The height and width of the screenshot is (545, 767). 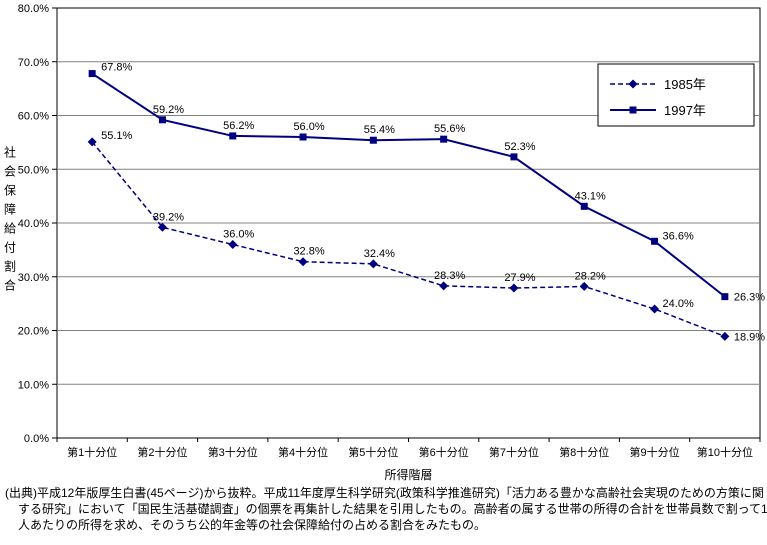 What do you see at coordinates (10, 229) in the screenshot?
I see `y-axis-title-char: 給` at bounding box center [10, 229].